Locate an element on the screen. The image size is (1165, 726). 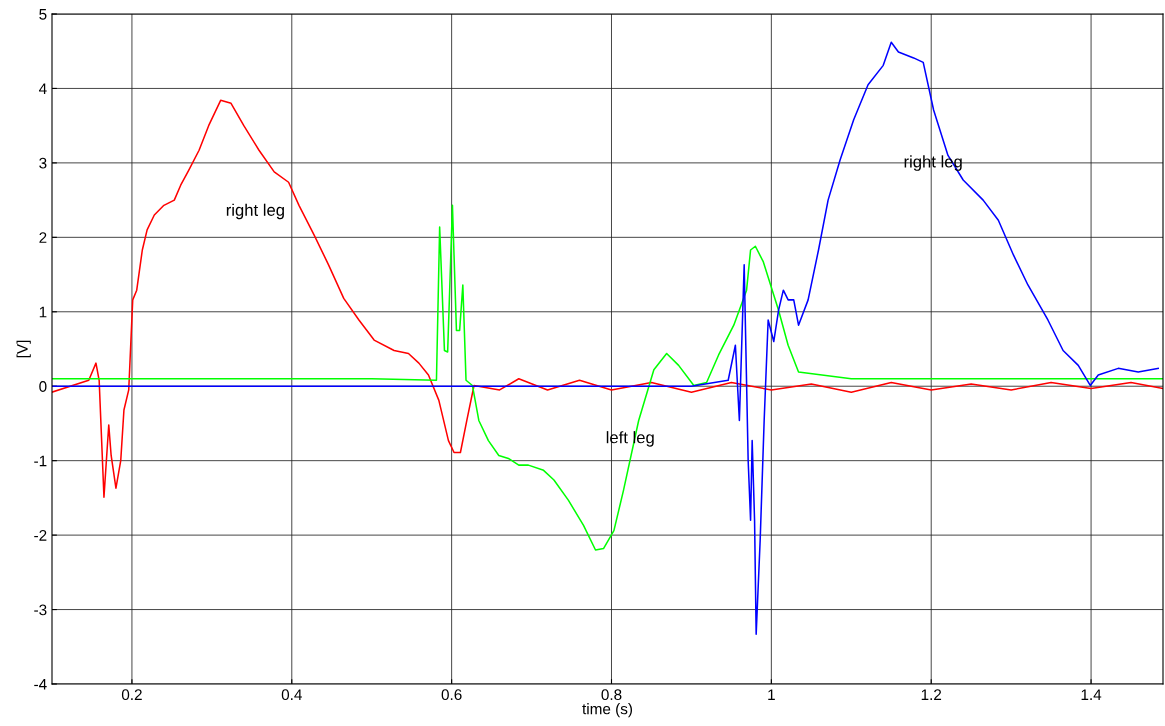
y-axis-title: [V] is located at coordinates (23, 349).